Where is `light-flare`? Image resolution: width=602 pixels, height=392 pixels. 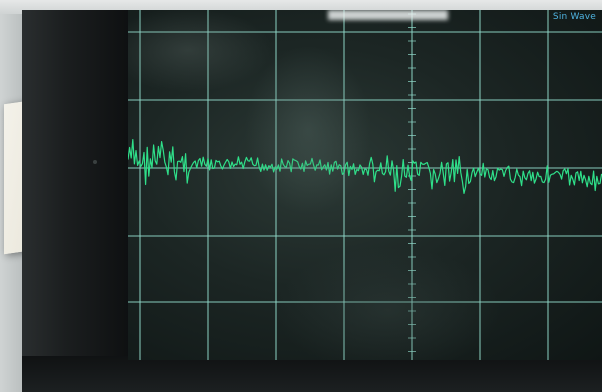 light-flare is located at coordinates (388, 15).